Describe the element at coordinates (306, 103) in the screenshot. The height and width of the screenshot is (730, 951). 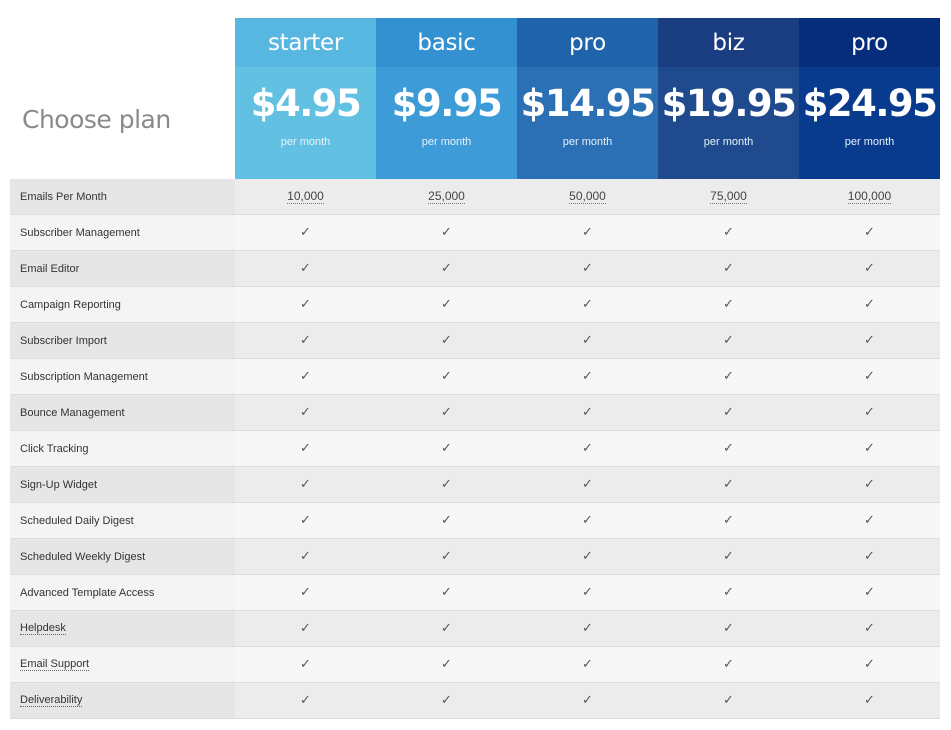
I see `plan-price: $4.95` at that location.